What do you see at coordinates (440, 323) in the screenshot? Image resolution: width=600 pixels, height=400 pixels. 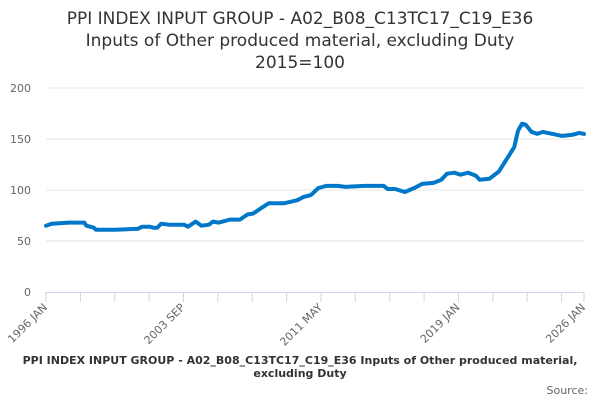 I see `x-tick-label: 2019 JAN` at bounding box center [440, 323].